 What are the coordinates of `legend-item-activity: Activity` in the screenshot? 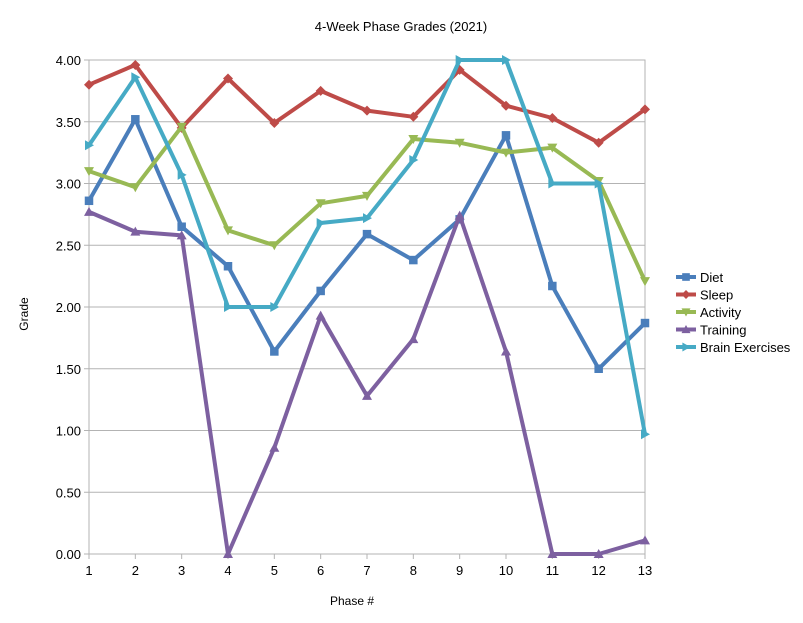 It's located at (709, 312).